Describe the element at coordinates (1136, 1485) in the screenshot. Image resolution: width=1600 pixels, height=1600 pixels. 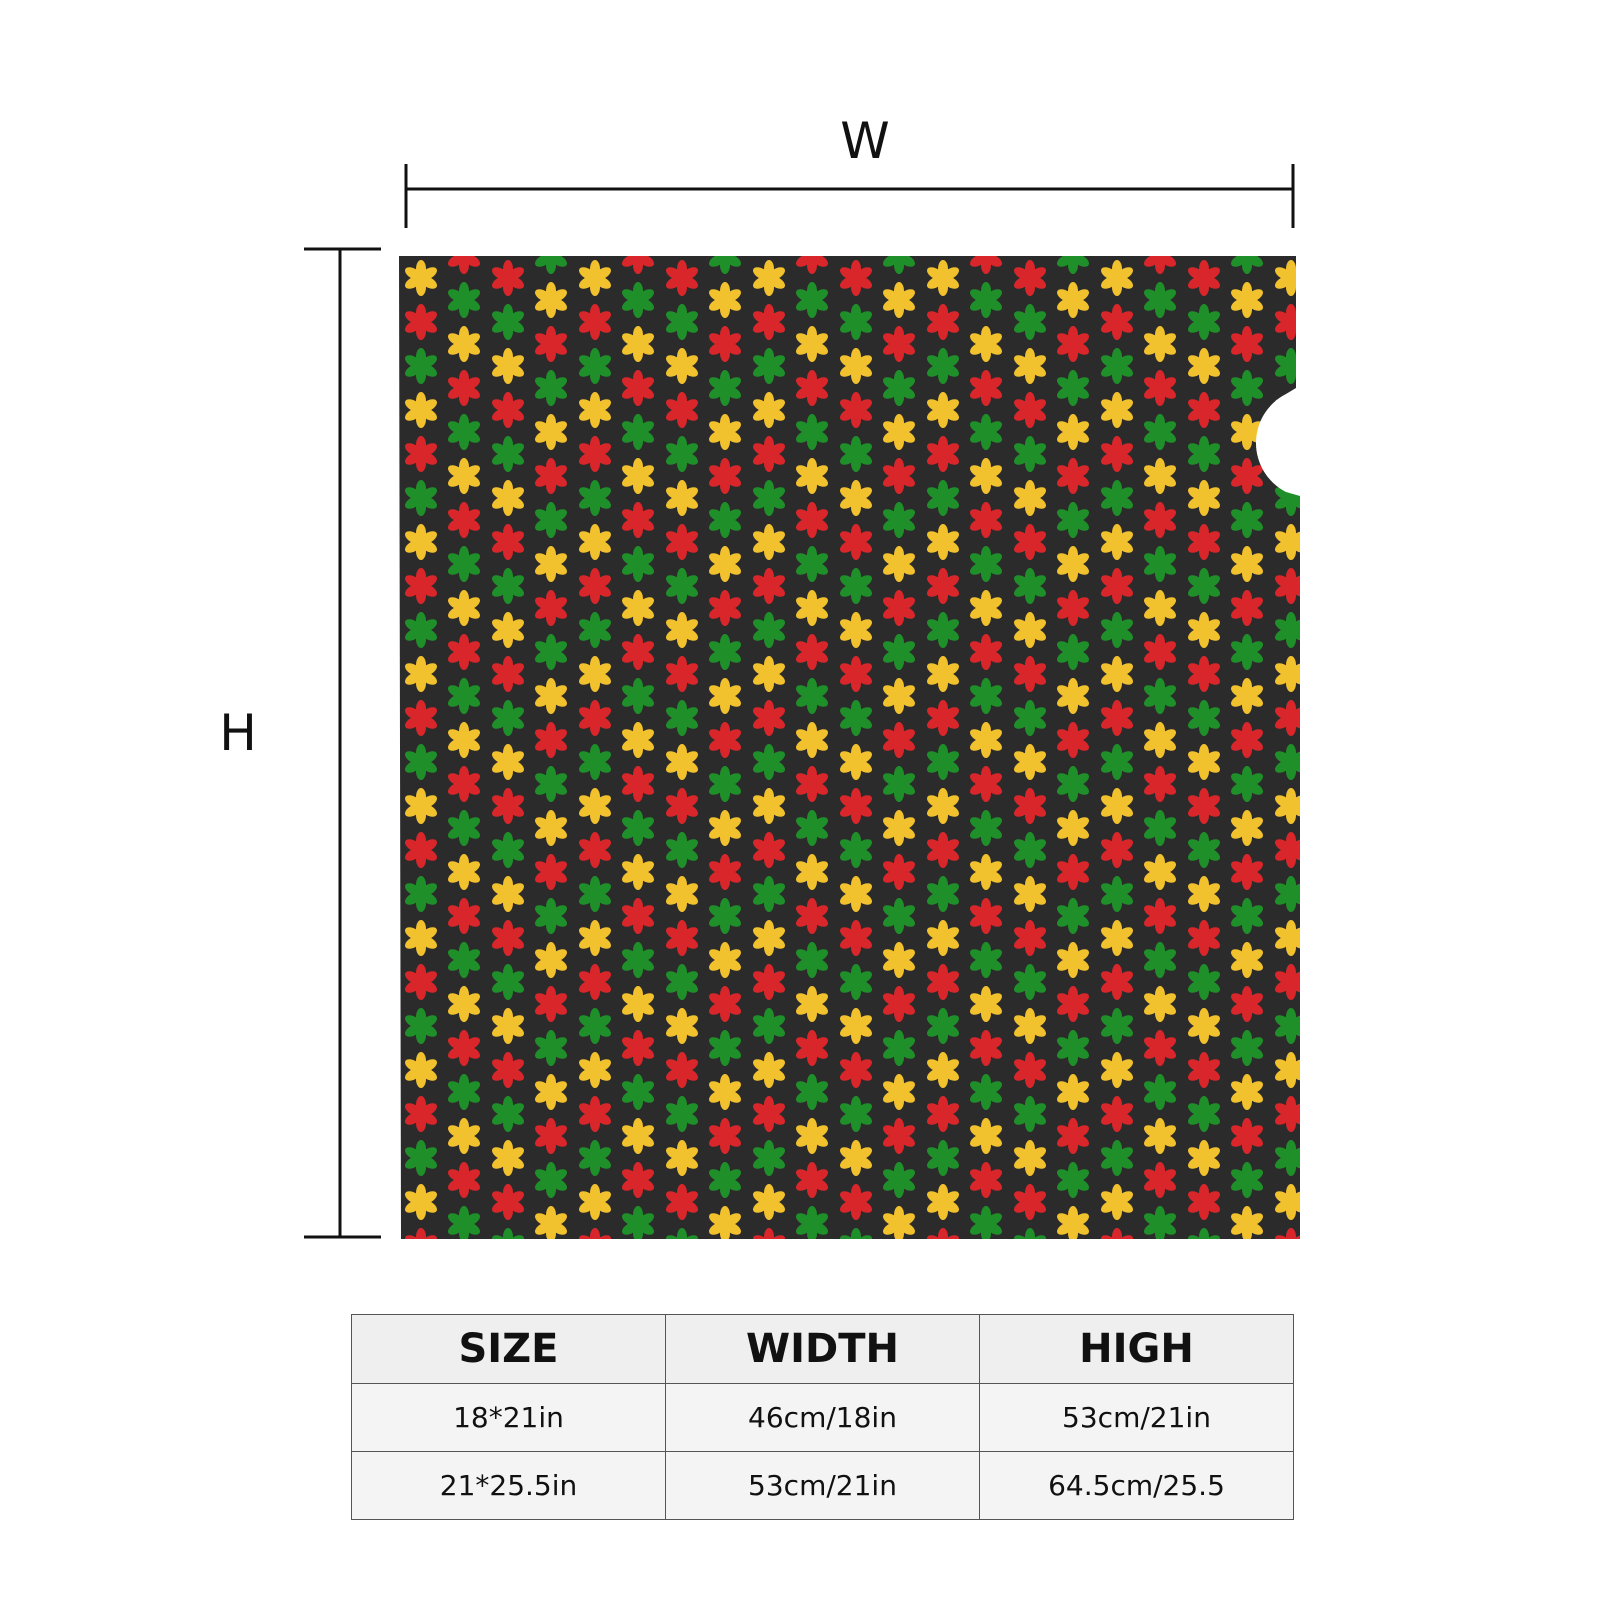
I see `table-cell: 64.5cm/25.5` at that location.